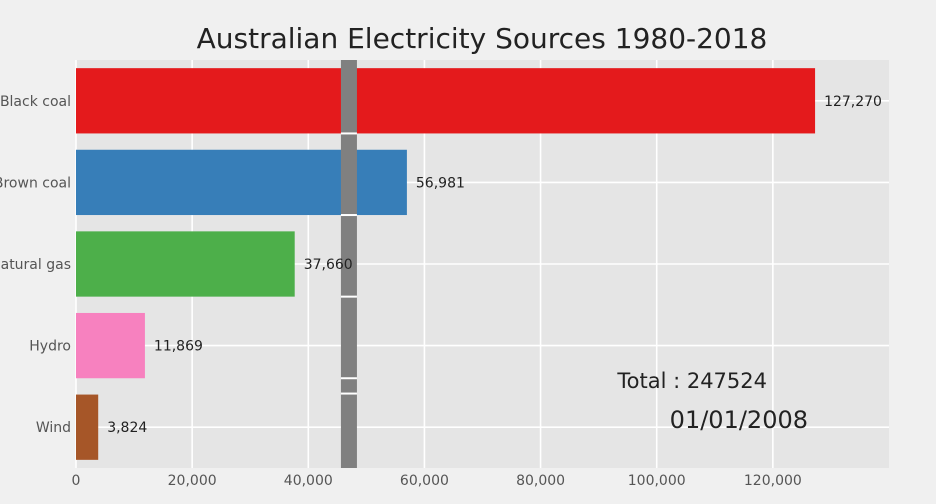 Image resolution: width=936 pixels, height=504 pixels. Describe the element at coordinates (424, 481) in the screenshot. I see `x-tick-label: 60,000` at that location.